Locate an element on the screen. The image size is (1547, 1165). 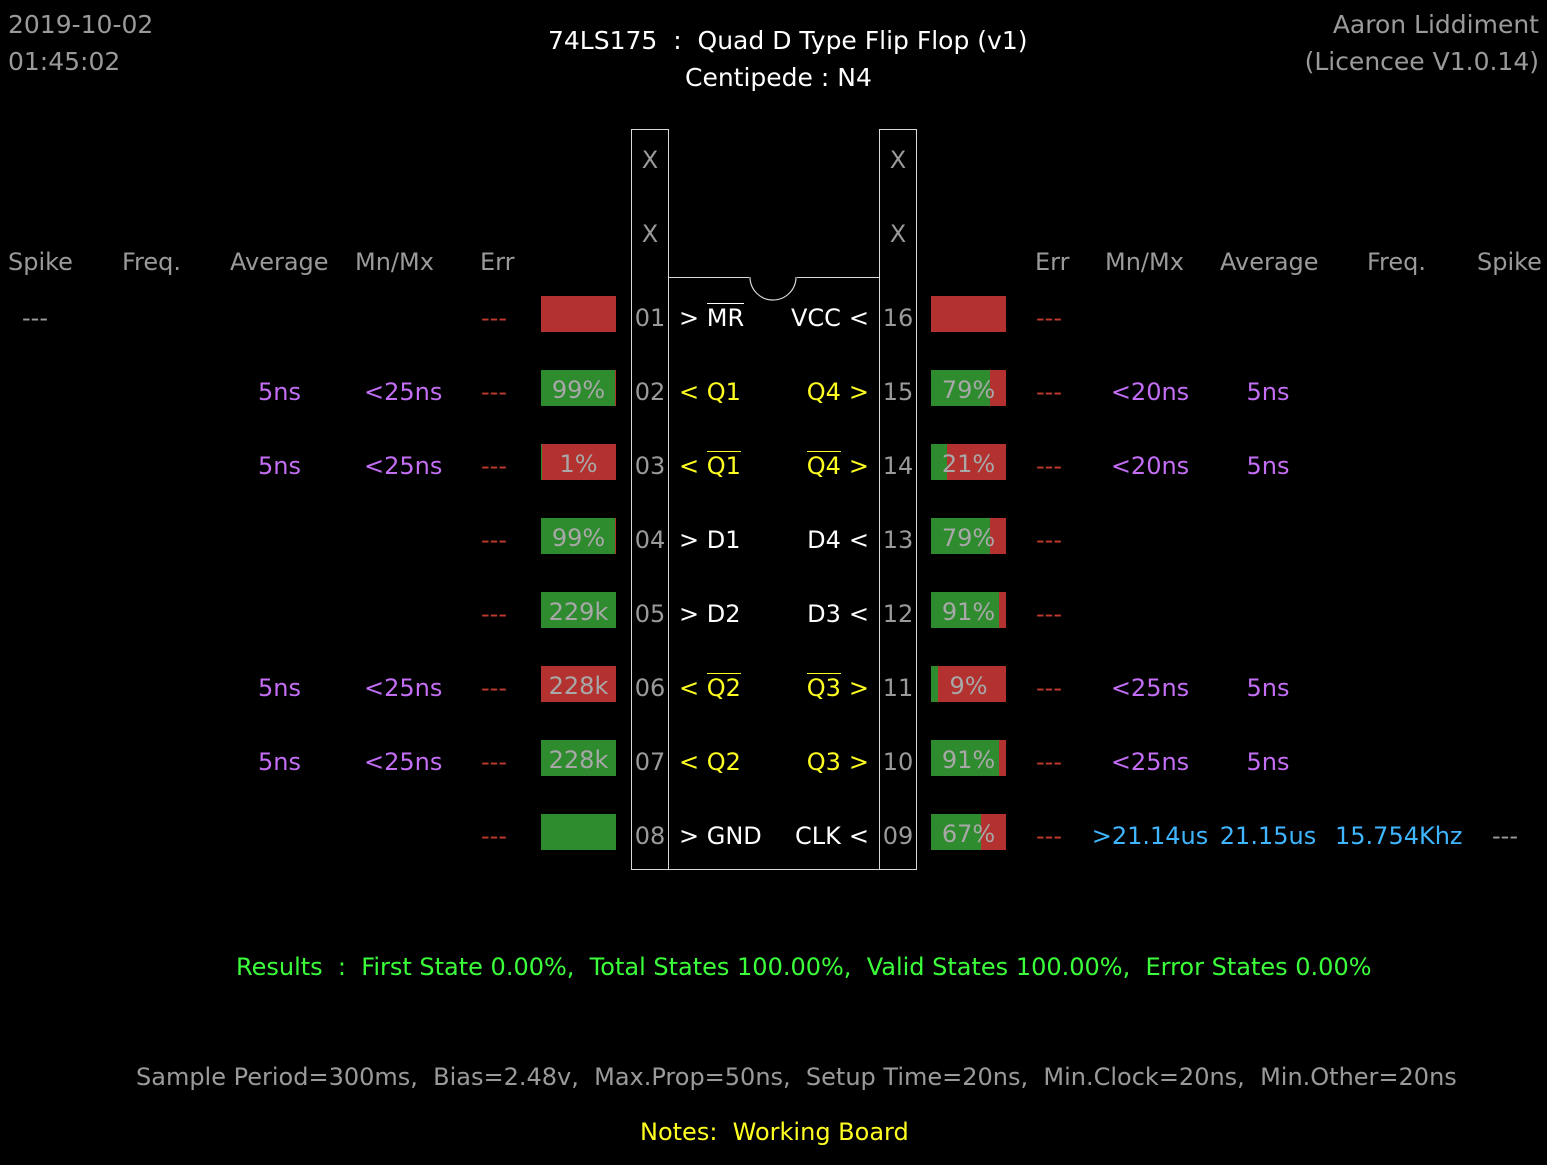
left-state-bar-label: 229k is located at coordinates (578, 612).